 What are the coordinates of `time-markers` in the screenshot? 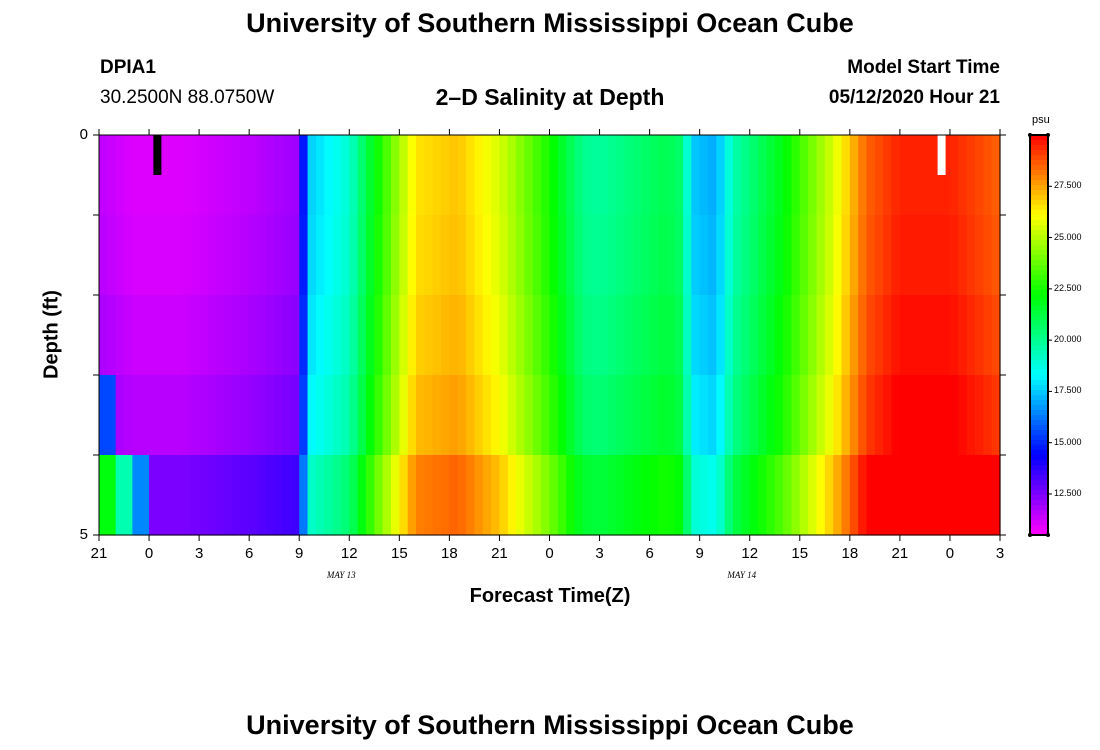 It's located at (549, 155).